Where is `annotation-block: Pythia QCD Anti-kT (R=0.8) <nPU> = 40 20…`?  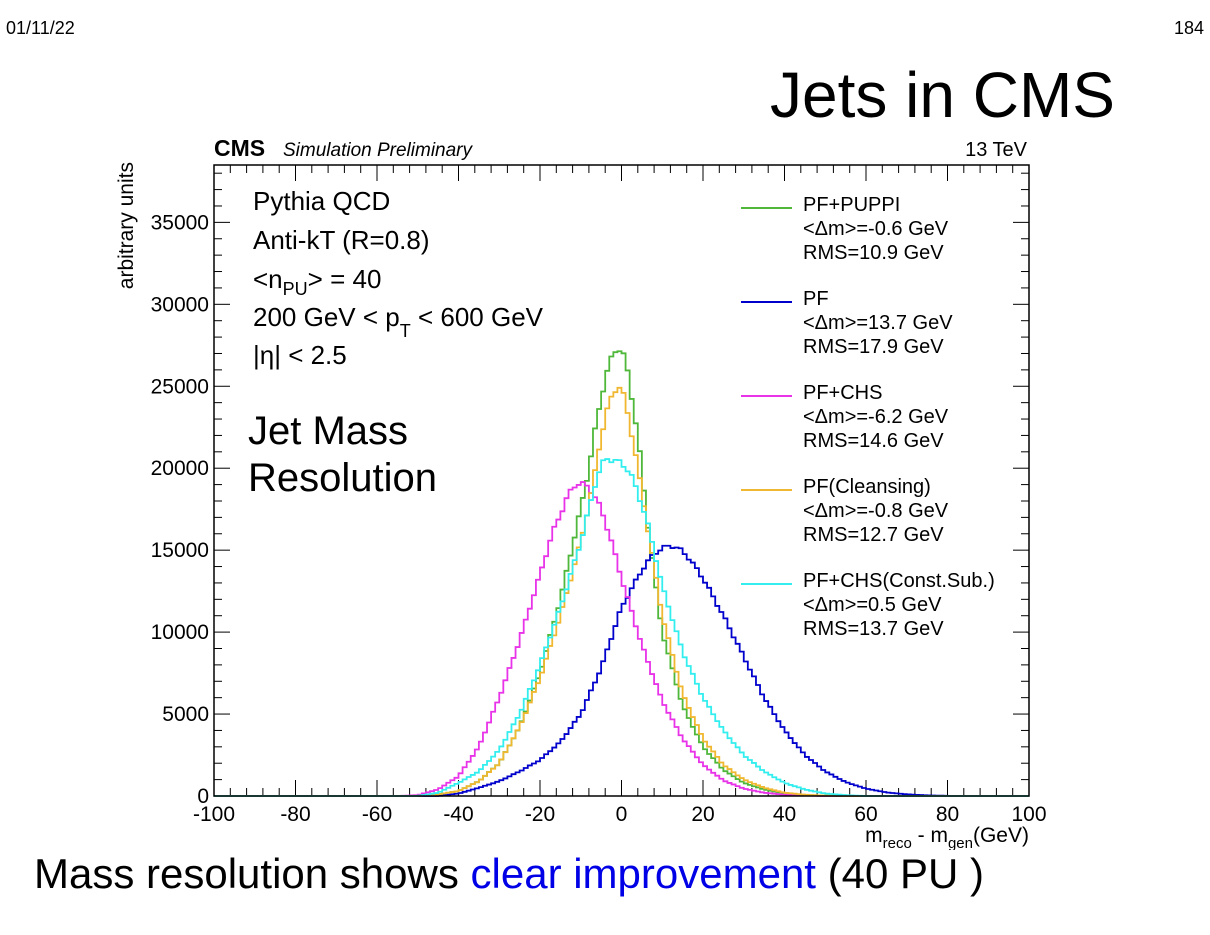
annotation-block: Pythia QCD Anti-kT (R=0.8) <nPU> = 40 20… is located at coordinates (396, 343).